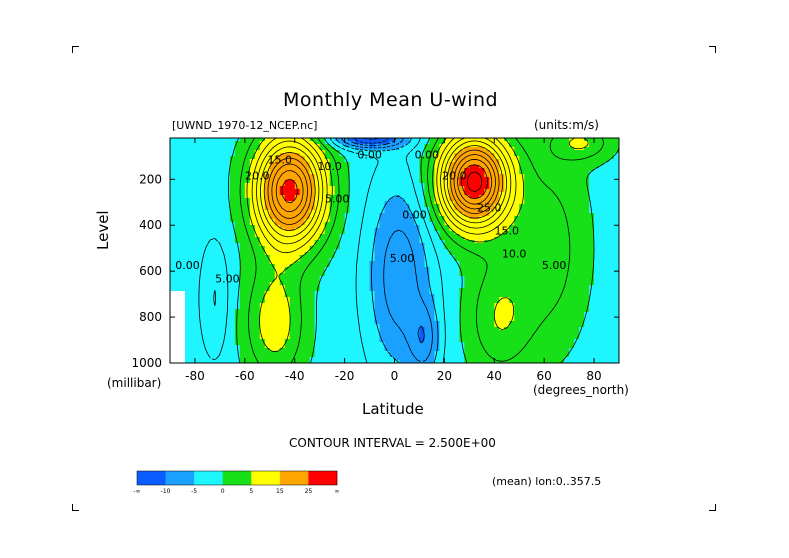  Describe the element at coordinates (245, 376) in the screenshot. I see `x-tick-label: -60` at that location.